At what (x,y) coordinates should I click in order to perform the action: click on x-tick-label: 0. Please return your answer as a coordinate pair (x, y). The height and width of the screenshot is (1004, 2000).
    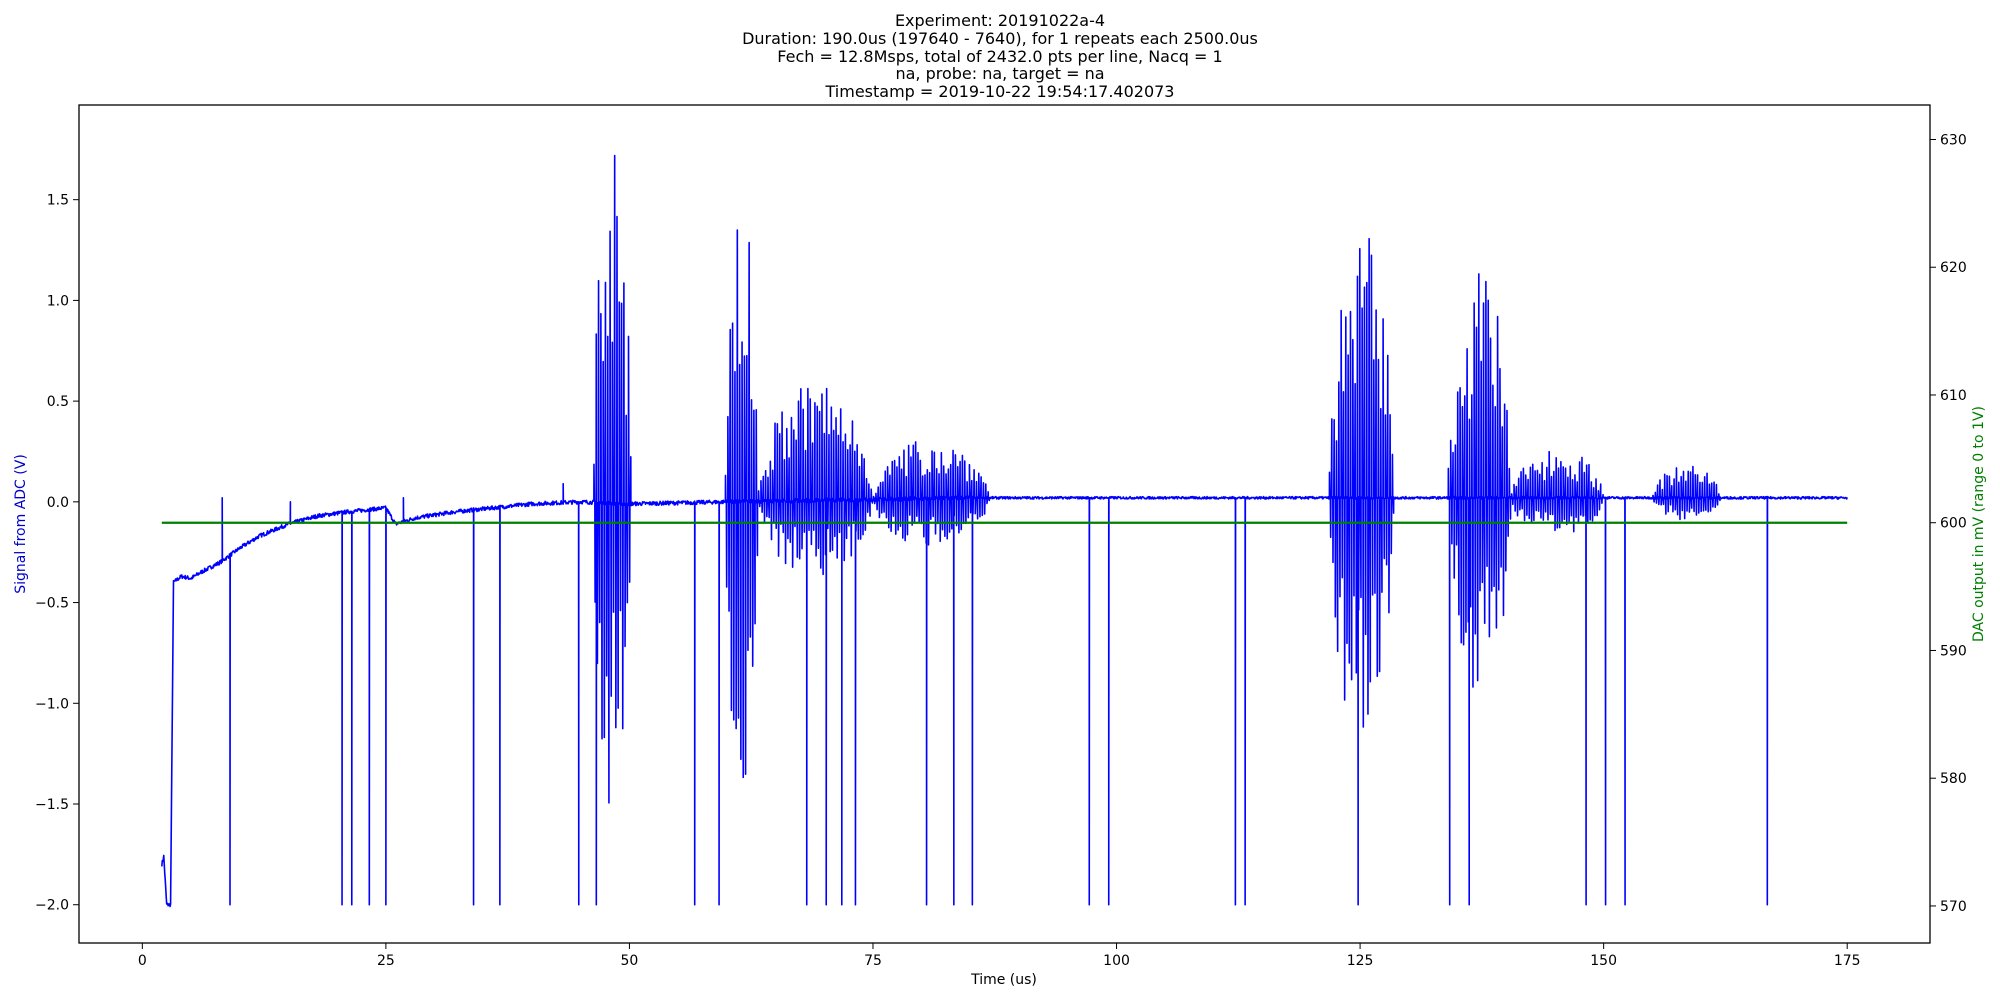
    Looking at the image, I should click on (142, 961).